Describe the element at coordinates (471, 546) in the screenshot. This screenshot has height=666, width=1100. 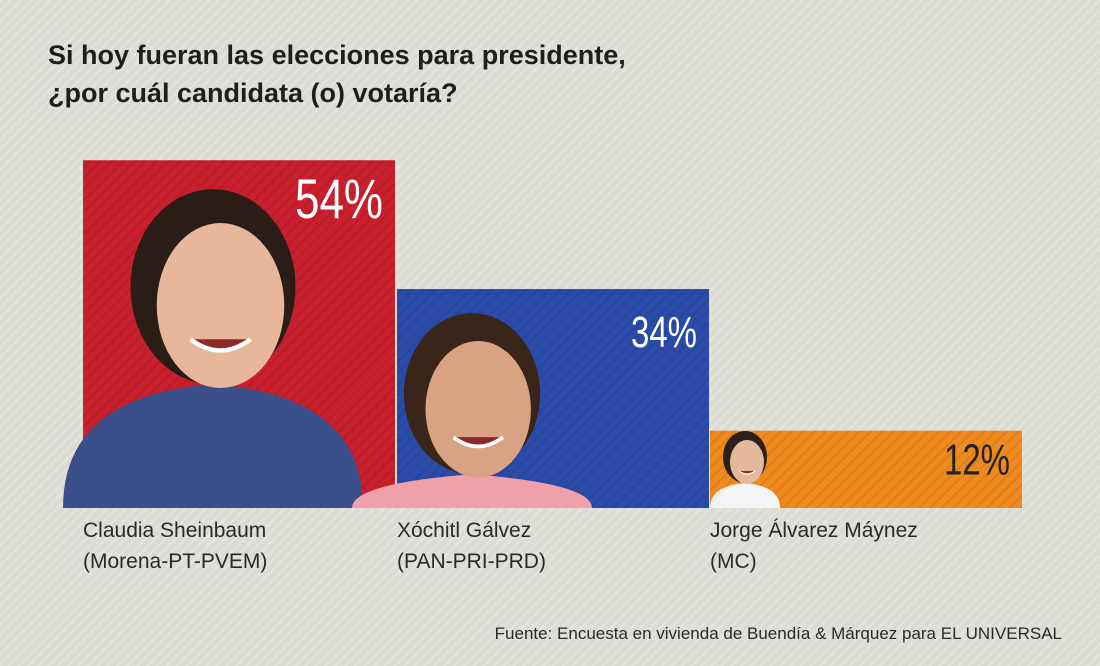
I see `candidate-label-galvez: Xóchitl Gálvez (PAN-PRI-PRD)` at that location.